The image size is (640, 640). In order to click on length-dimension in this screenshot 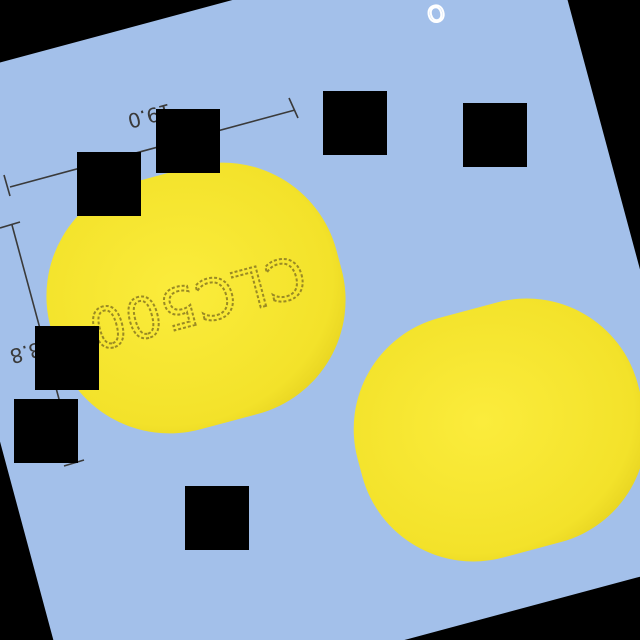, I will do `click(151, 147)`.